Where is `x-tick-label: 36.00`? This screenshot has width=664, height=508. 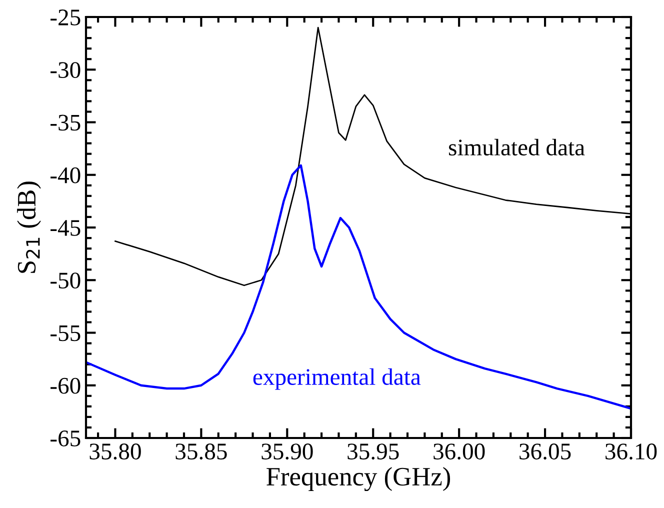 x-tick-label: 36.00 is located at coordinates (459, 452).